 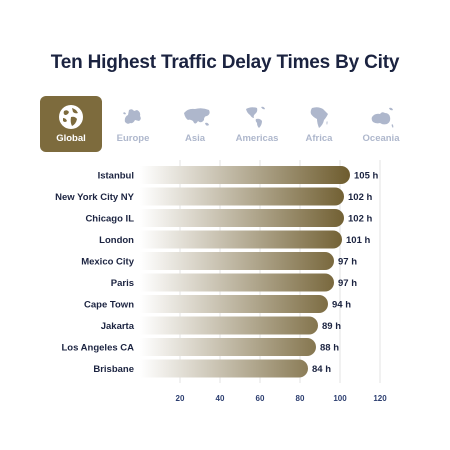 What do you see at coordinates (341, 305) in the screenshot?
I see `value-label: 94 h` at bounding box center [341, 305].